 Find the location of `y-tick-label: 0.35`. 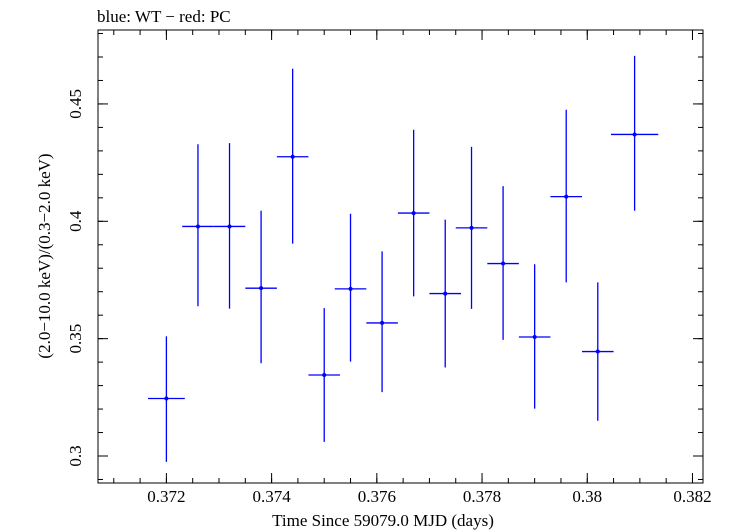

y-tick-label: 0.35 is located at coordinates (75, 339).